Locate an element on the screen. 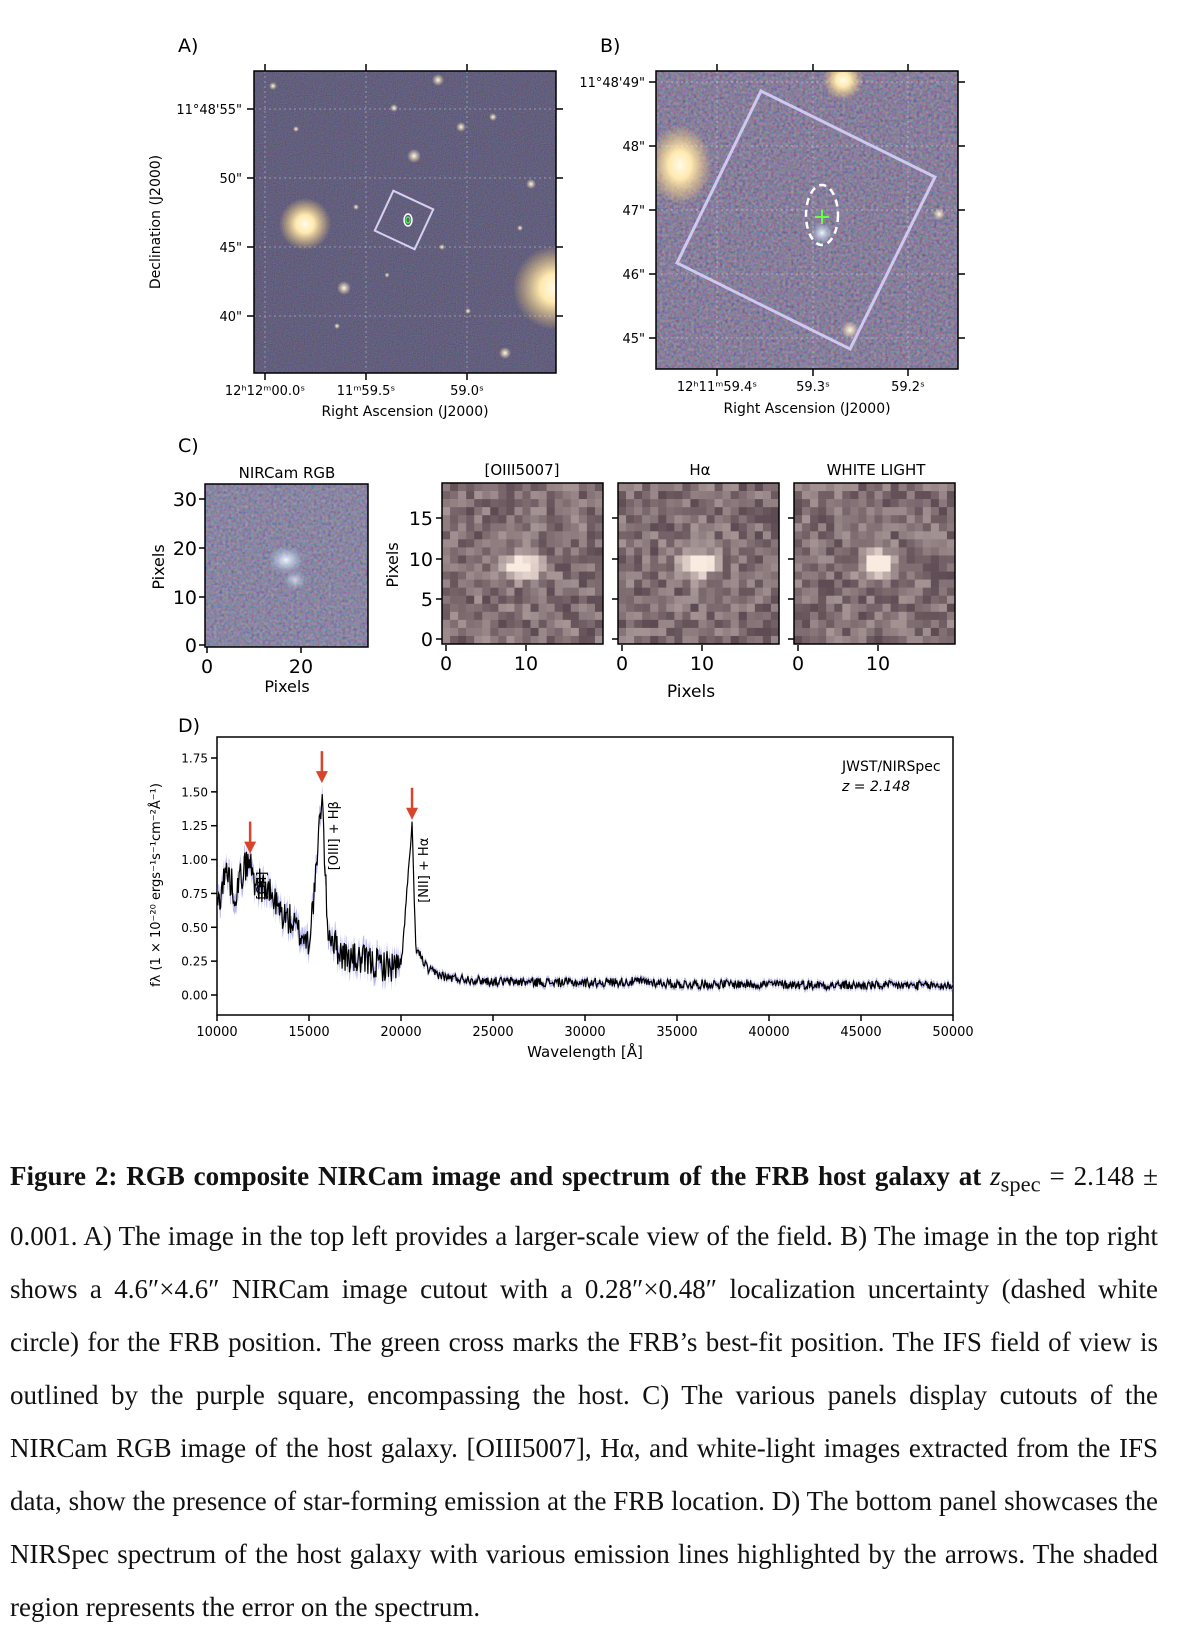 This screenshot has height=1634, width=1177. ifs-fov-square is located at coordinates (806, 220).